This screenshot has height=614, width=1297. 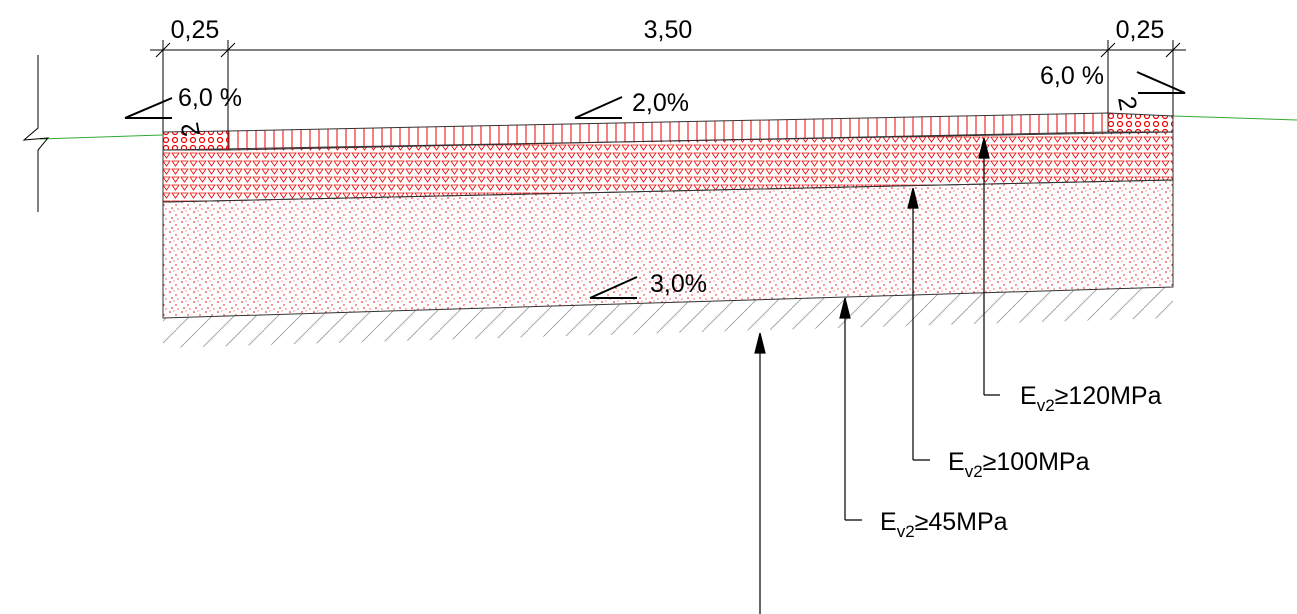 I want to click on dimension-lines, so click(x=668, y=86).